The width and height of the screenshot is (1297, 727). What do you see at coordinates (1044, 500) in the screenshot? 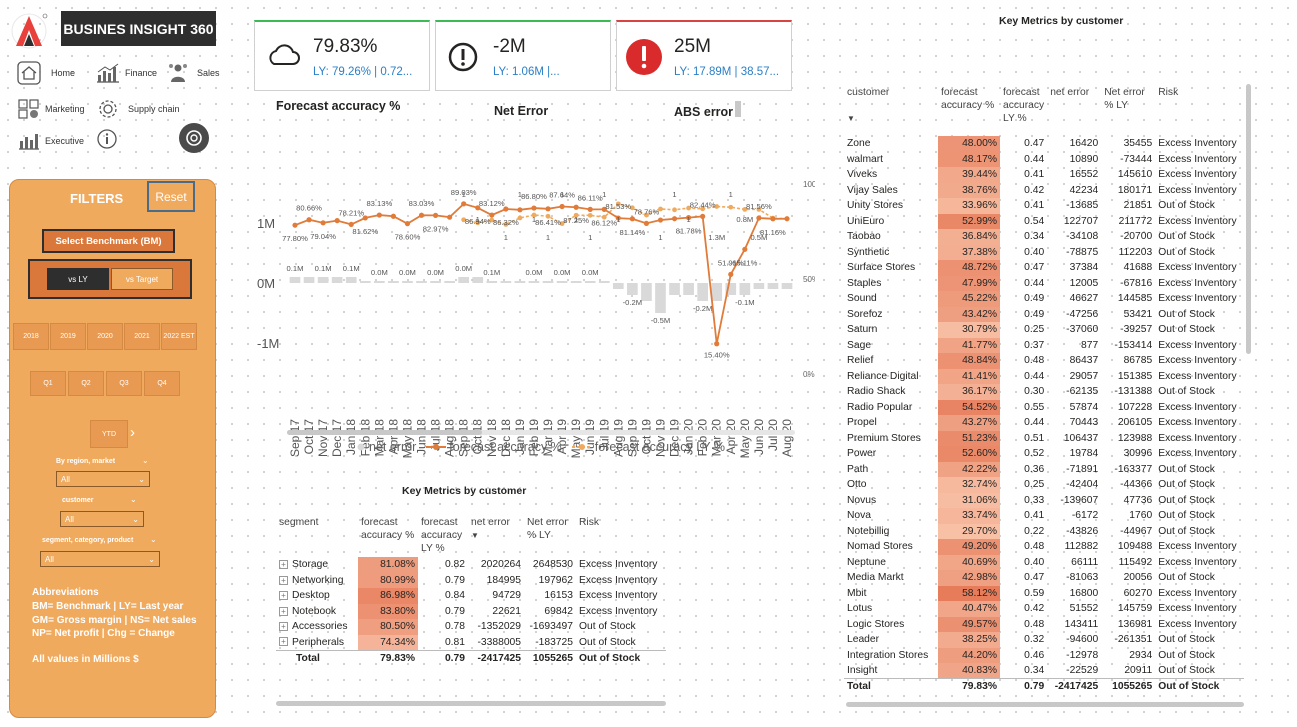
I see `table-row: Novus 31.06% 0.33 -139607 47736 Out of Stock` at bounding box center [1044, 500].